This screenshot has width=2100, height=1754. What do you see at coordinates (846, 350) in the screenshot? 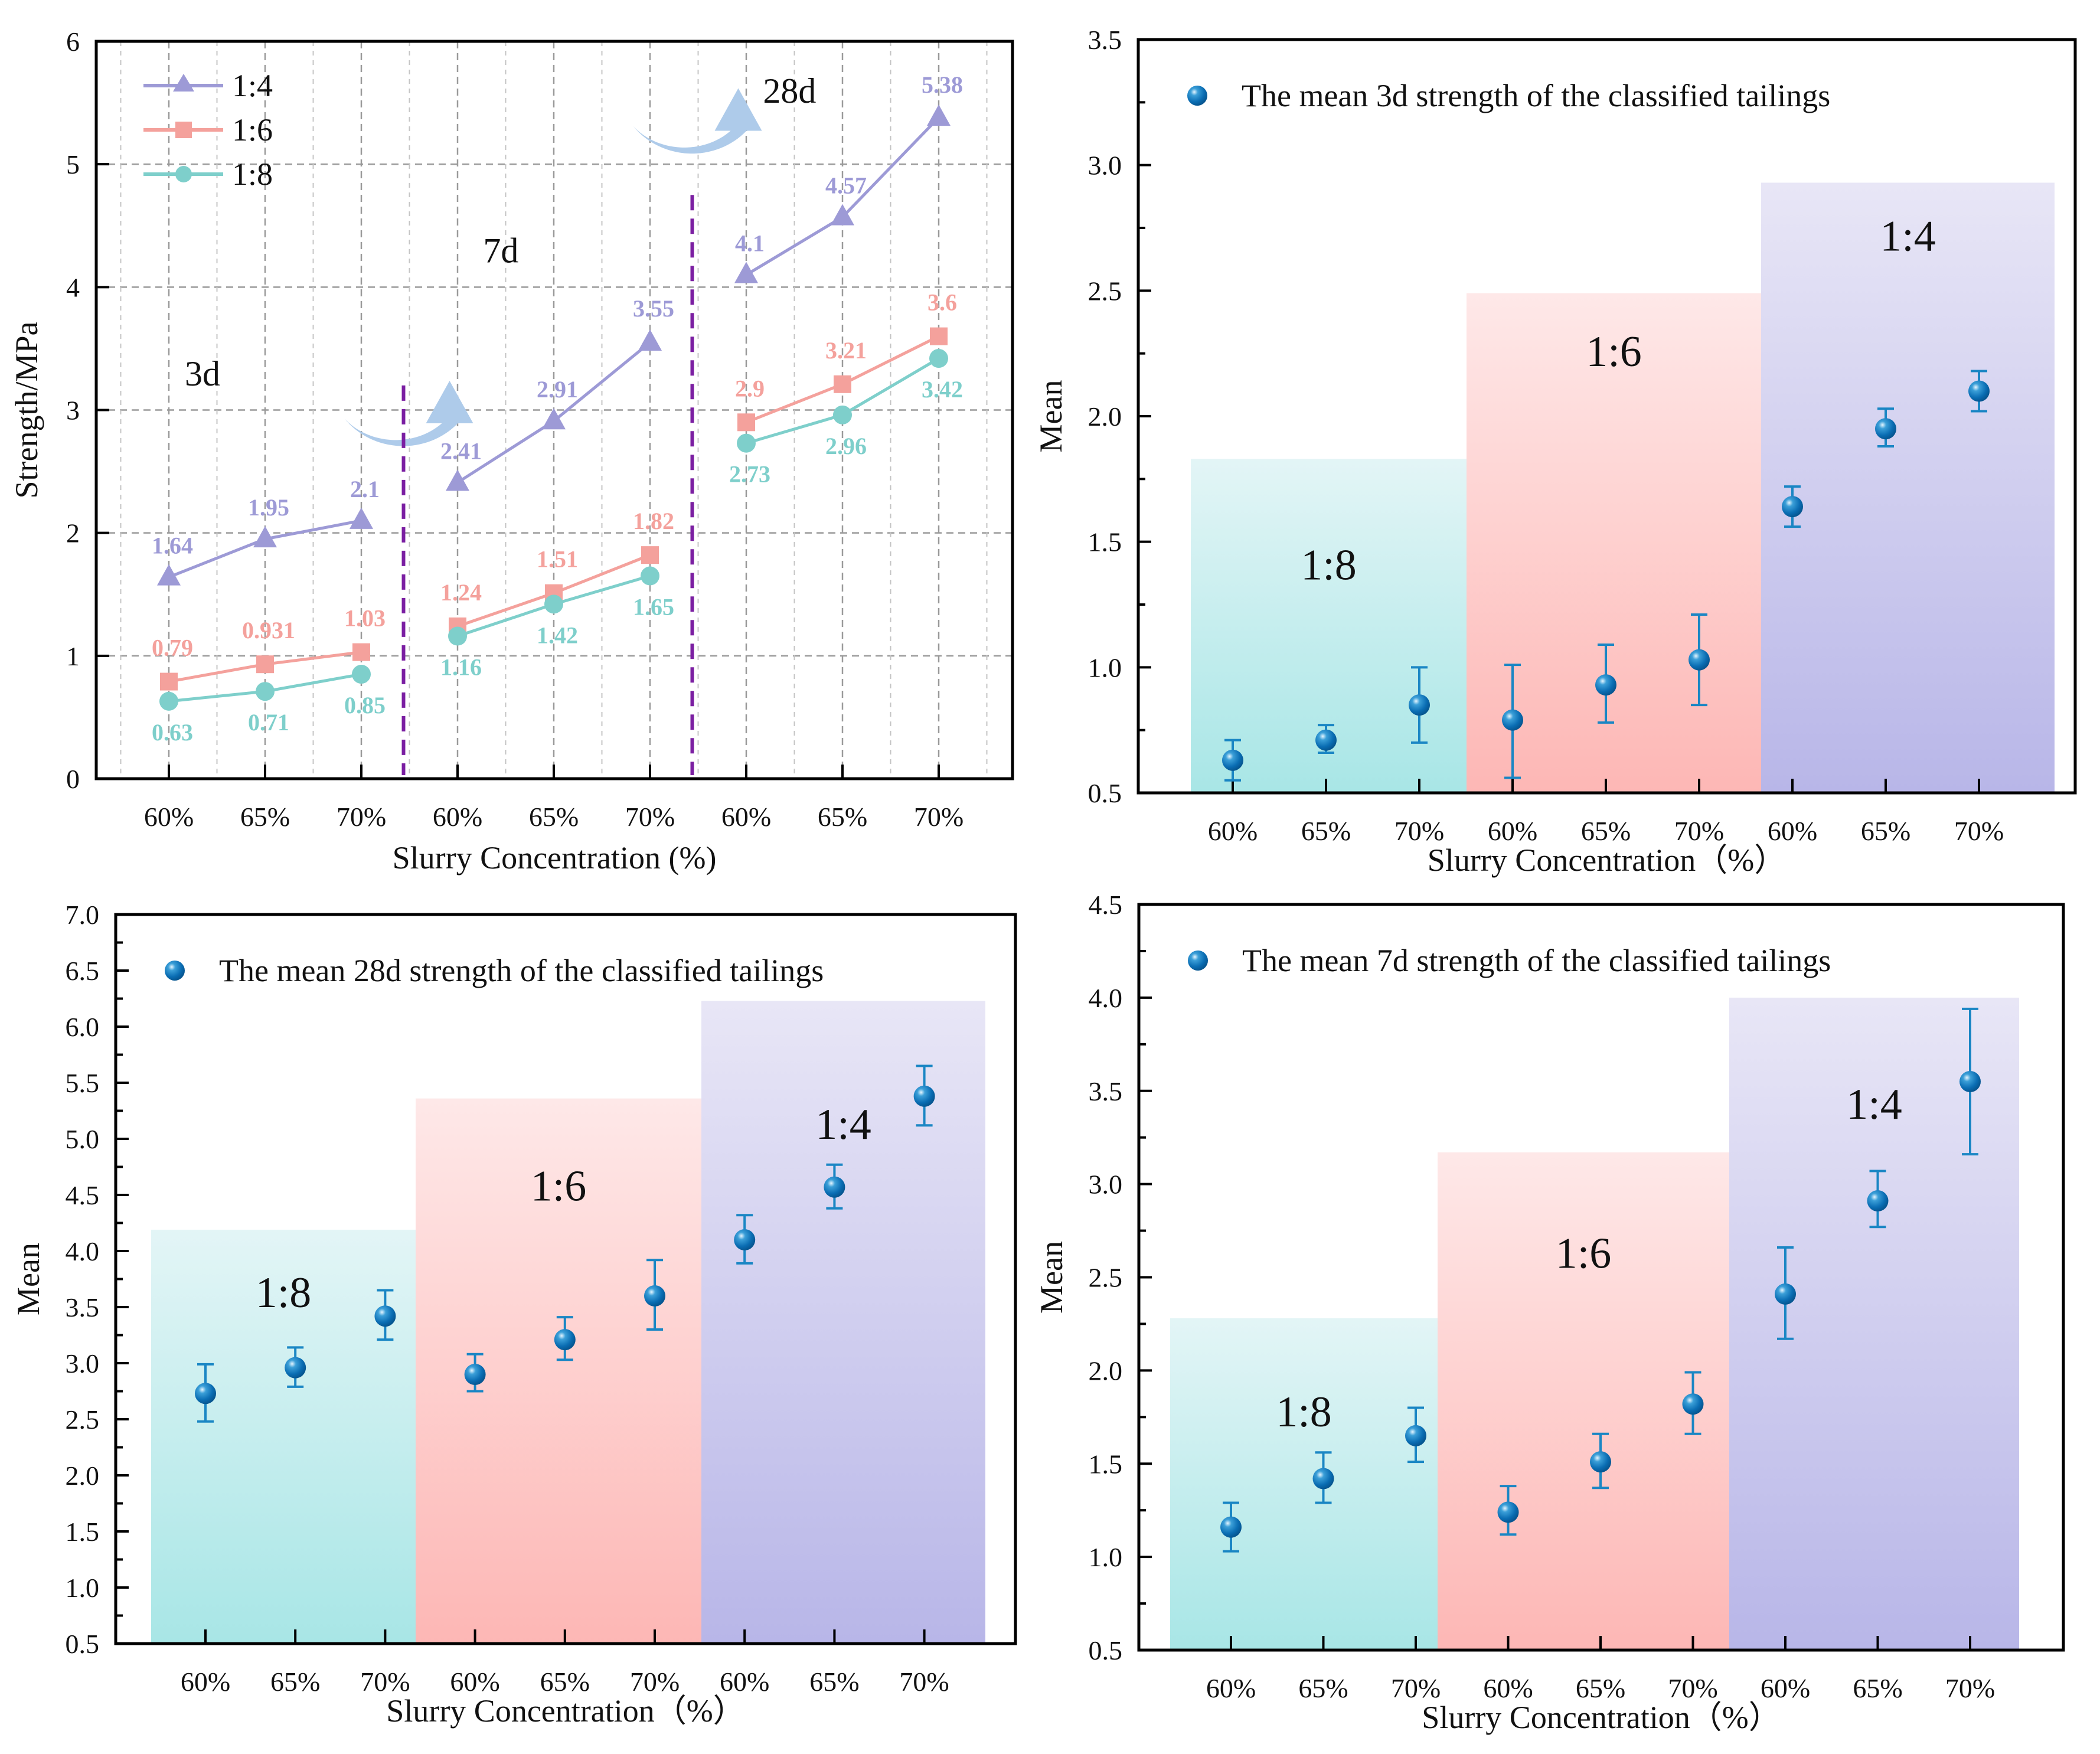
I see `data-label: 3.21` at bounding box center [846, 350].